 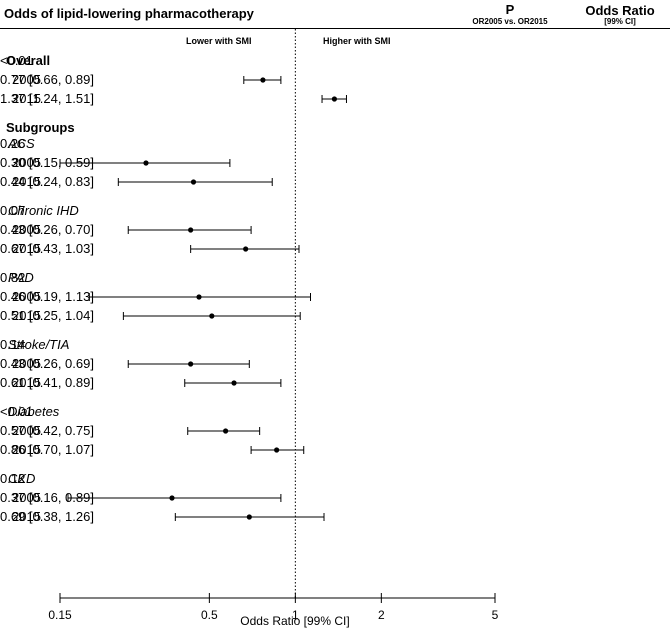 I want to click on chart-title: Odds of lipid-lowering pharmacotherapy, so click(x=129, y=13).